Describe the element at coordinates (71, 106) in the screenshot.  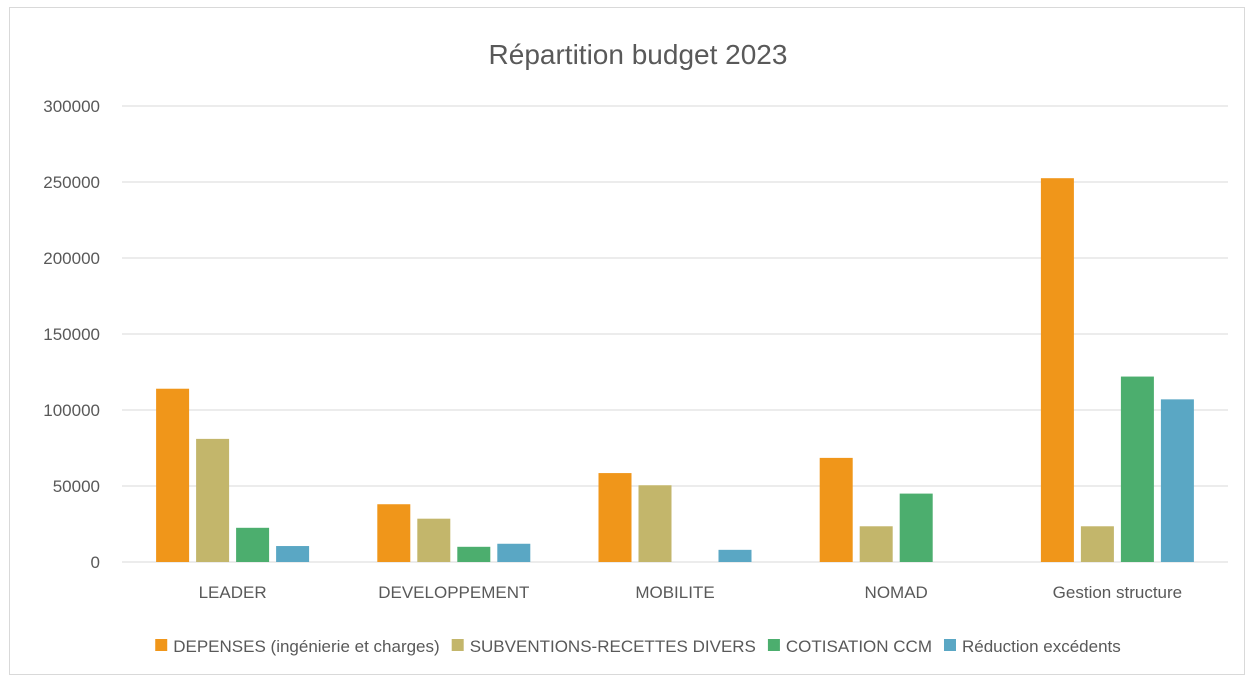
I see `y-tick-label: 300000` at that location.